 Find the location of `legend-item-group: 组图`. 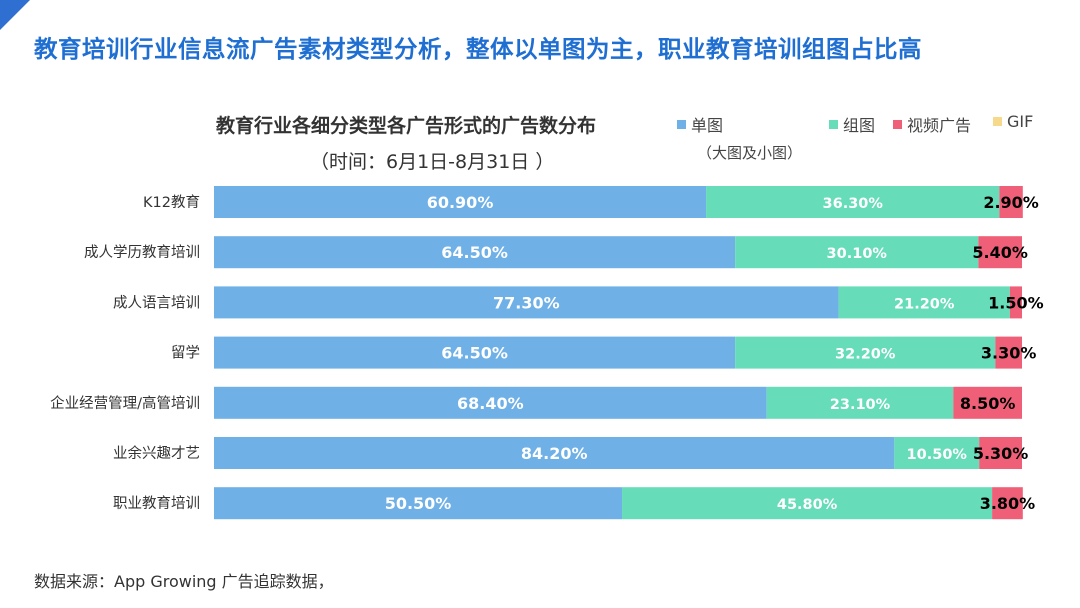

legend-item-group: 组图 is located at coordinates (852, 124).